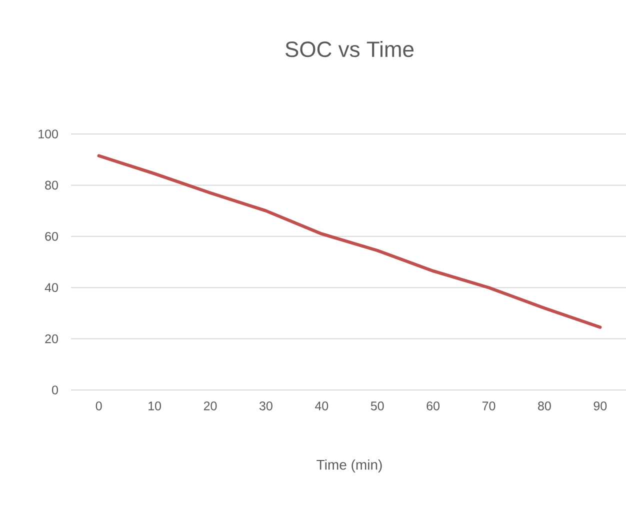  What do you see at coordinates (51, 236) in the screenshot?
I see `y-tick-label: 60` at bounding box center [51, 236].